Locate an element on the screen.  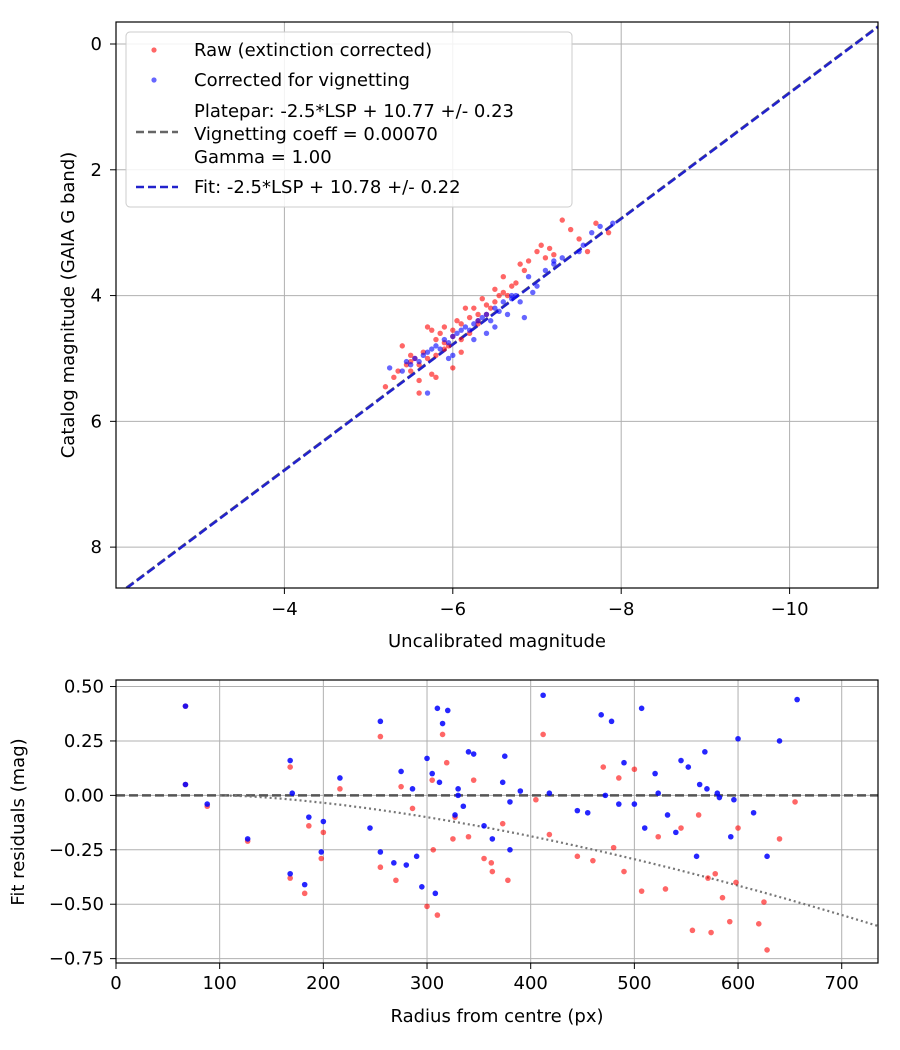
bottom-x-tick-label: 300 is located at coordinates (427, 983).